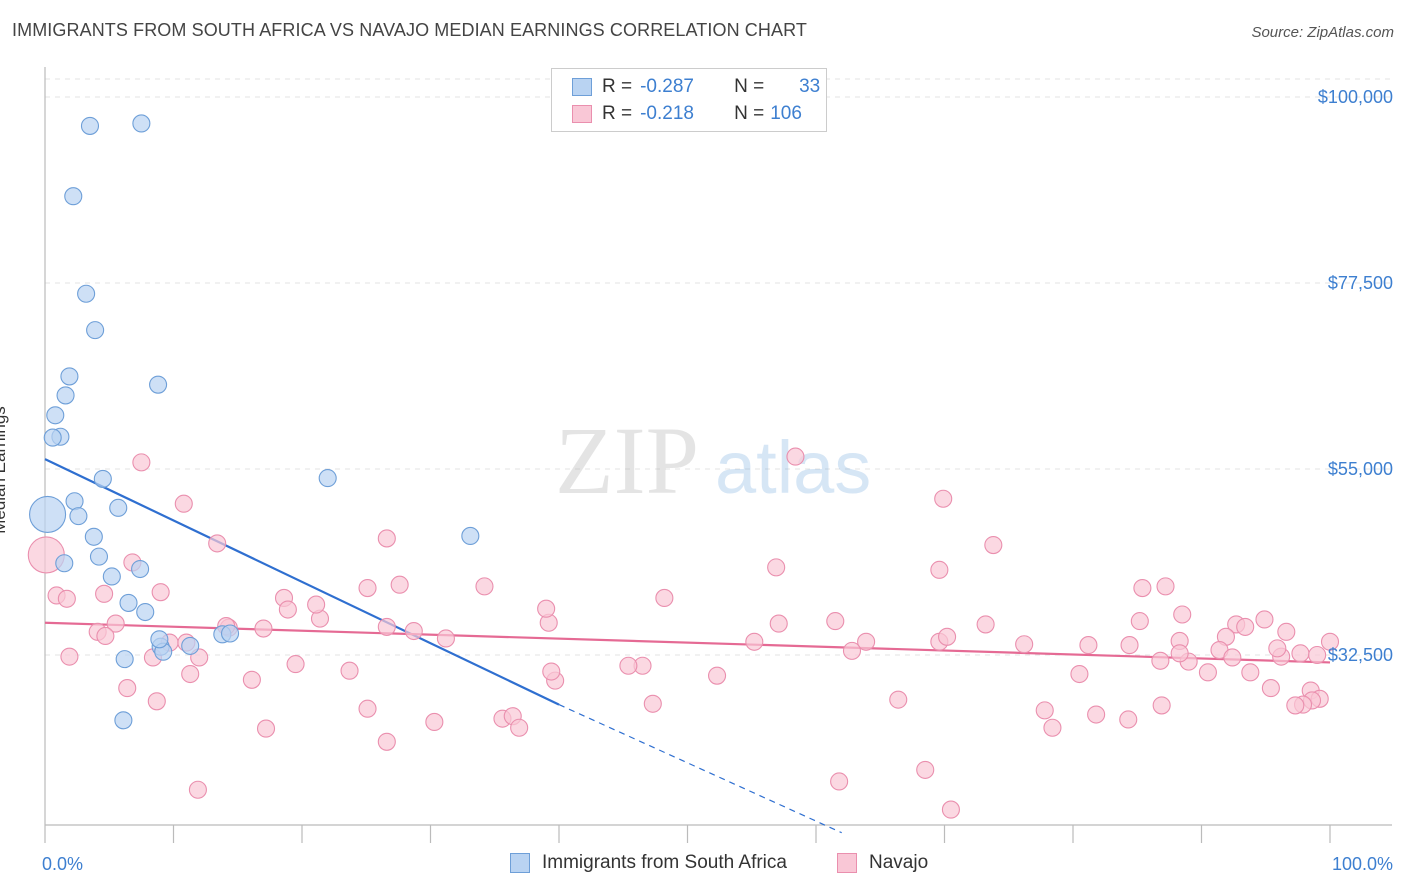 This screenshot has height=892, width=1406. I want to click on legend-n-value: 33, so click(810, 86).